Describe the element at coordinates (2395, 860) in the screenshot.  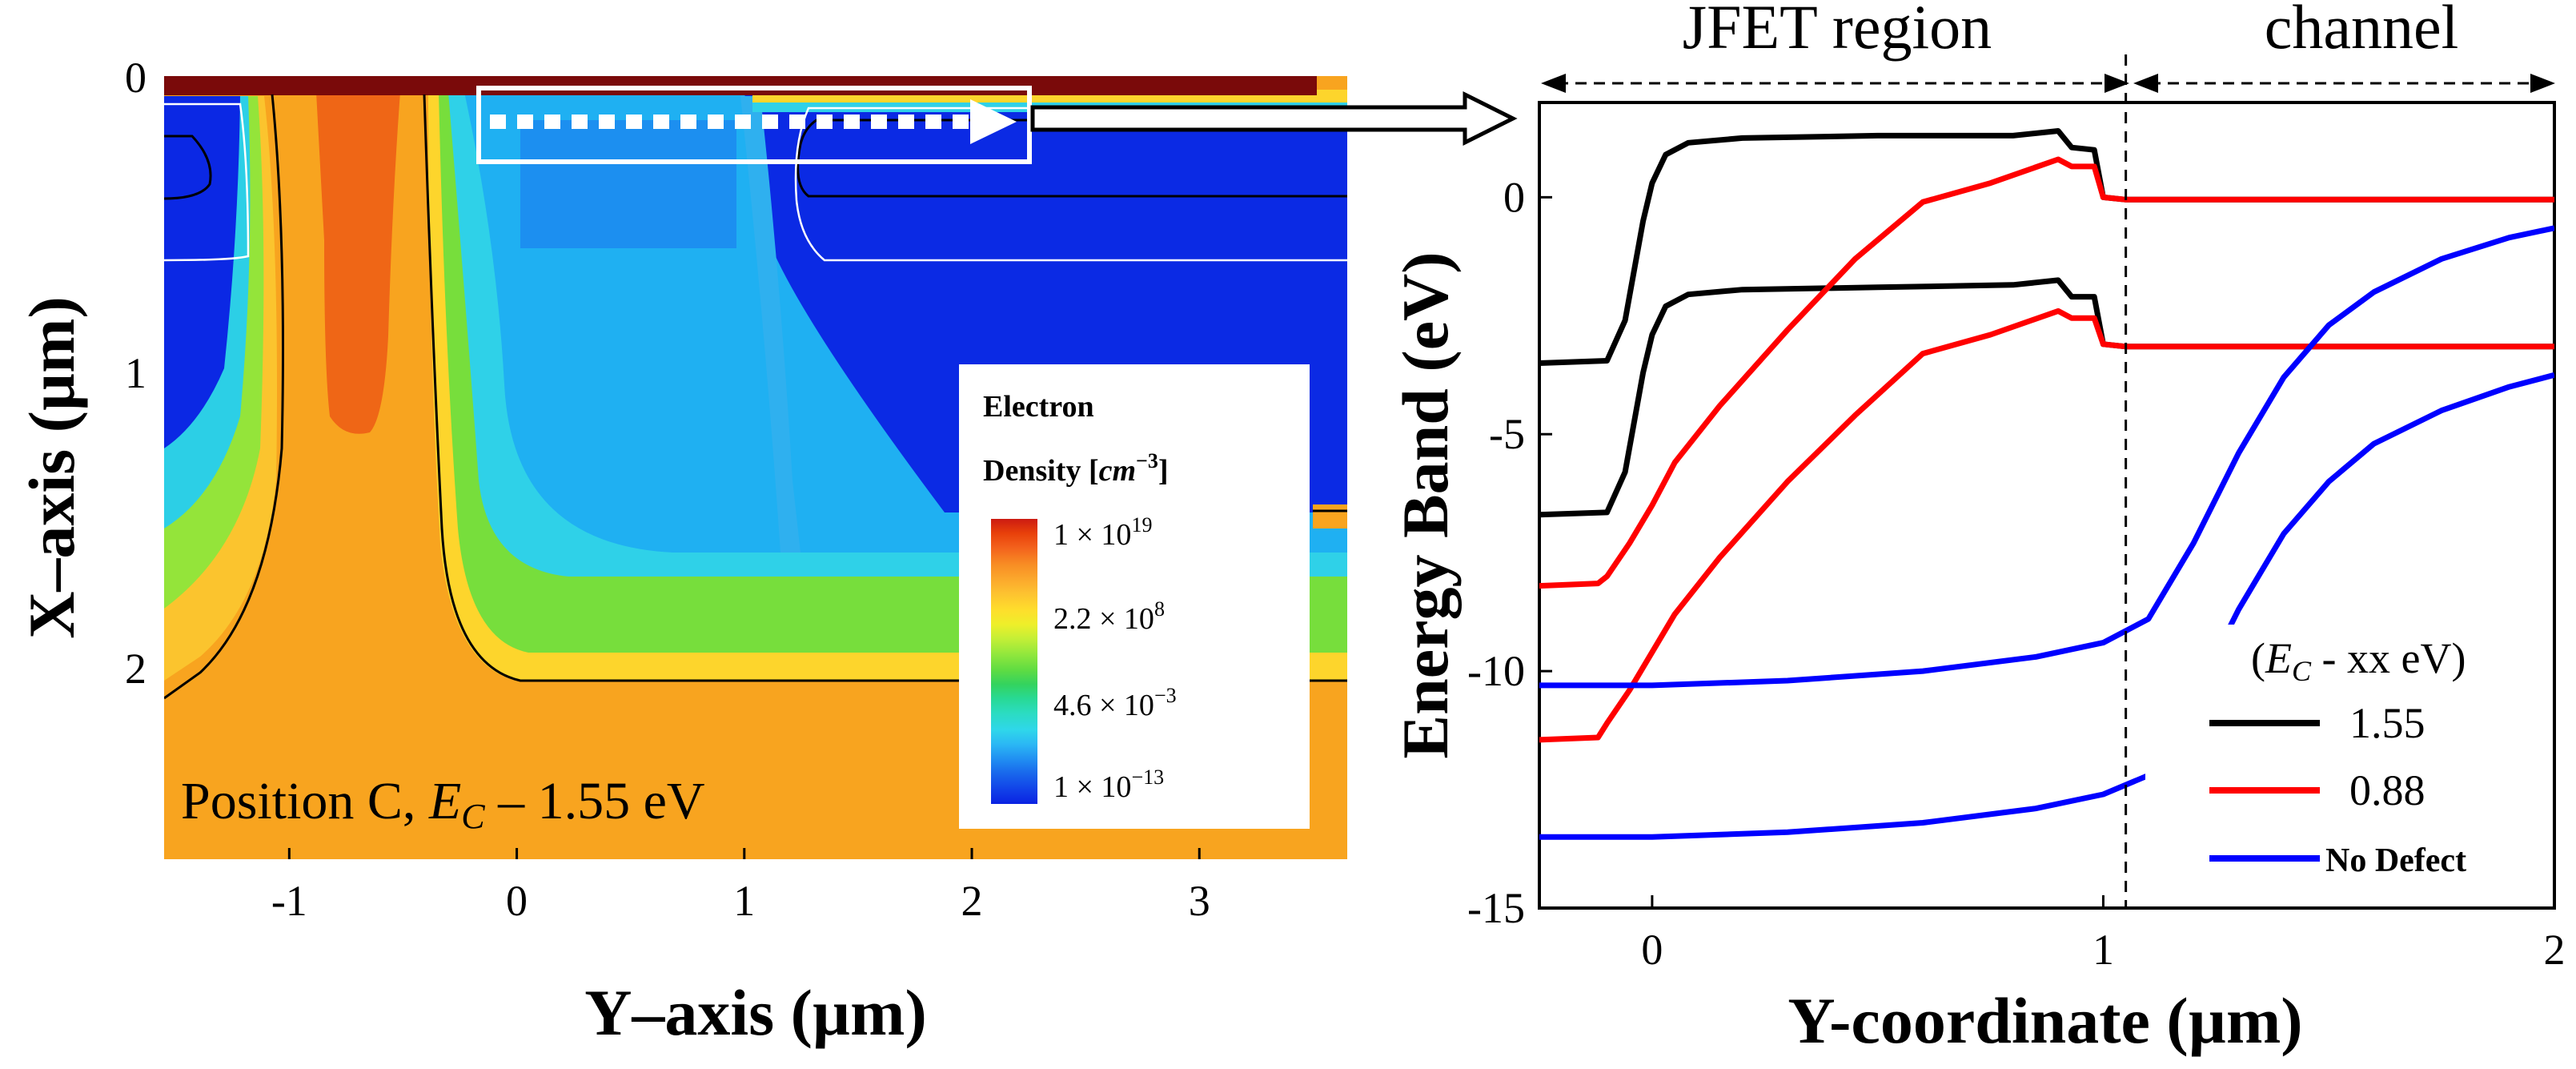
I see `legend-label-no-defect: No Defect` at that location.